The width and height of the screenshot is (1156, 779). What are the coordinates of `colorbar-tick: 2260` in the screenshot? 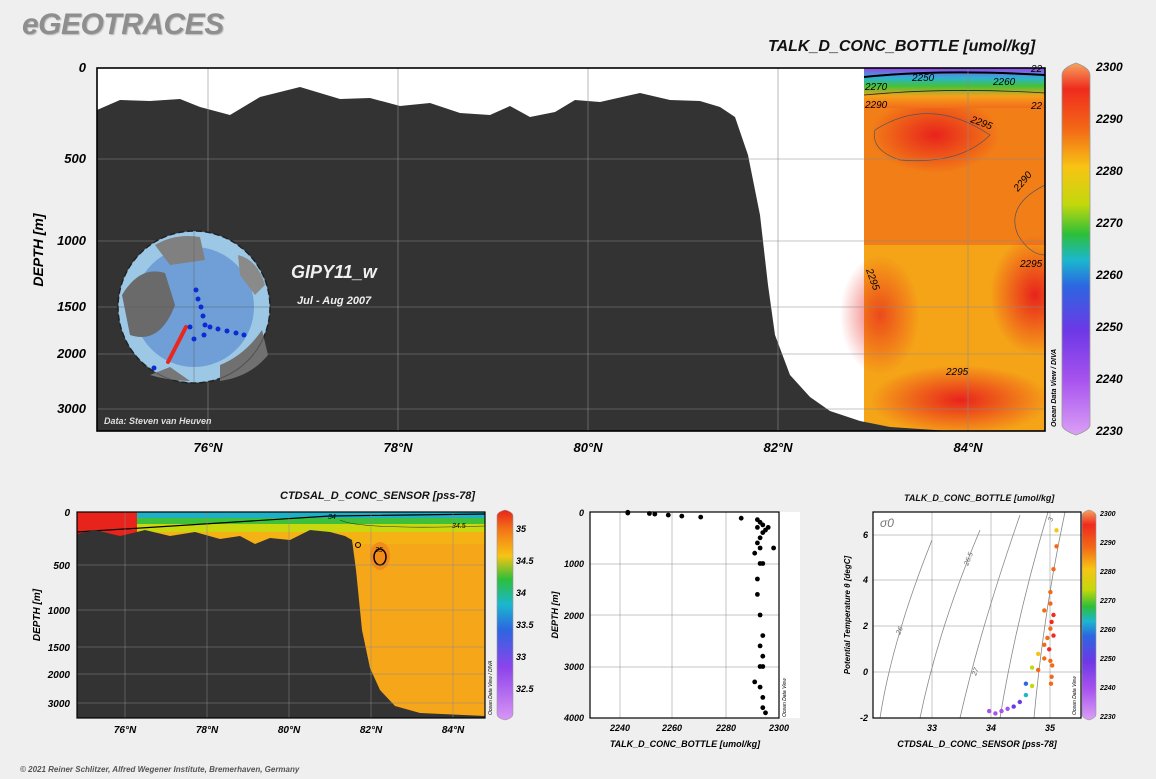 It's located at (1109, 275).